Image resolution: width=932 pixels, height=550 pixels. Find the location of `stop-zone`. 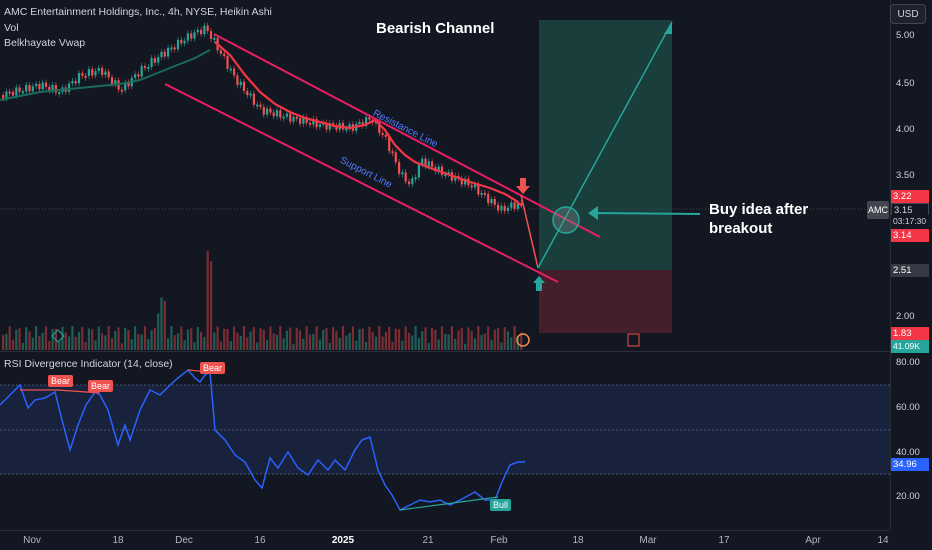

stop-zone is located at coordinates (605, 301).